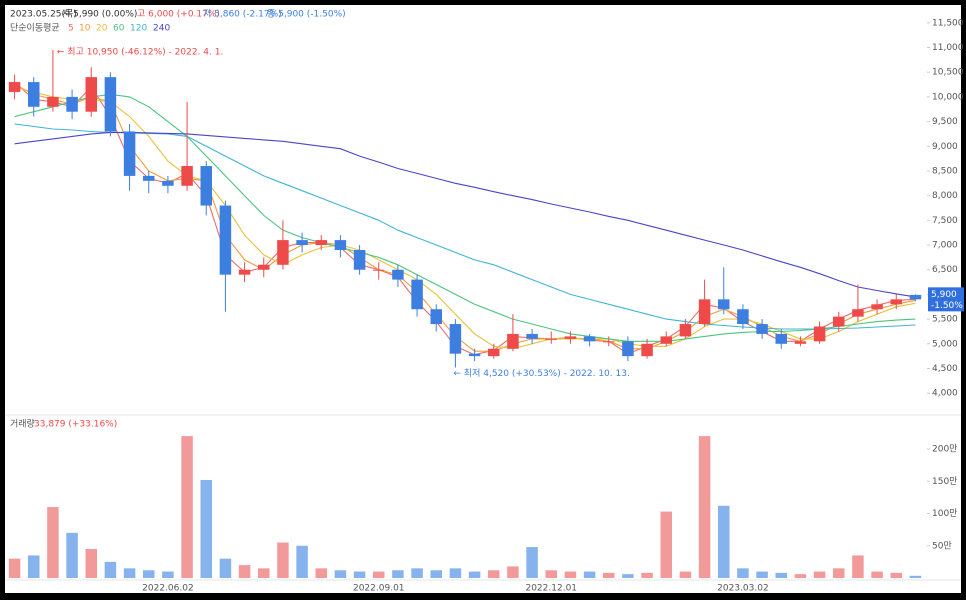  I want to click on y-tick-label: 150만, so click(944, 481).